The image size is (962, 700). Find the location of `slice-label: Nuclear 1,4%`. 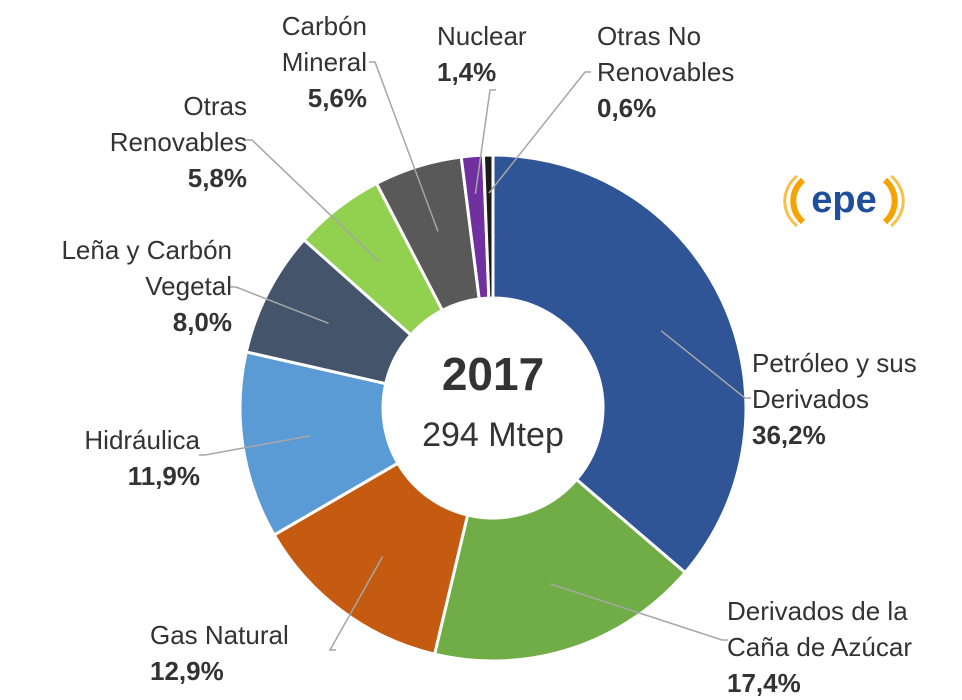

slice-label: Nuclear 1,4% is located at coordinates (502, 54).